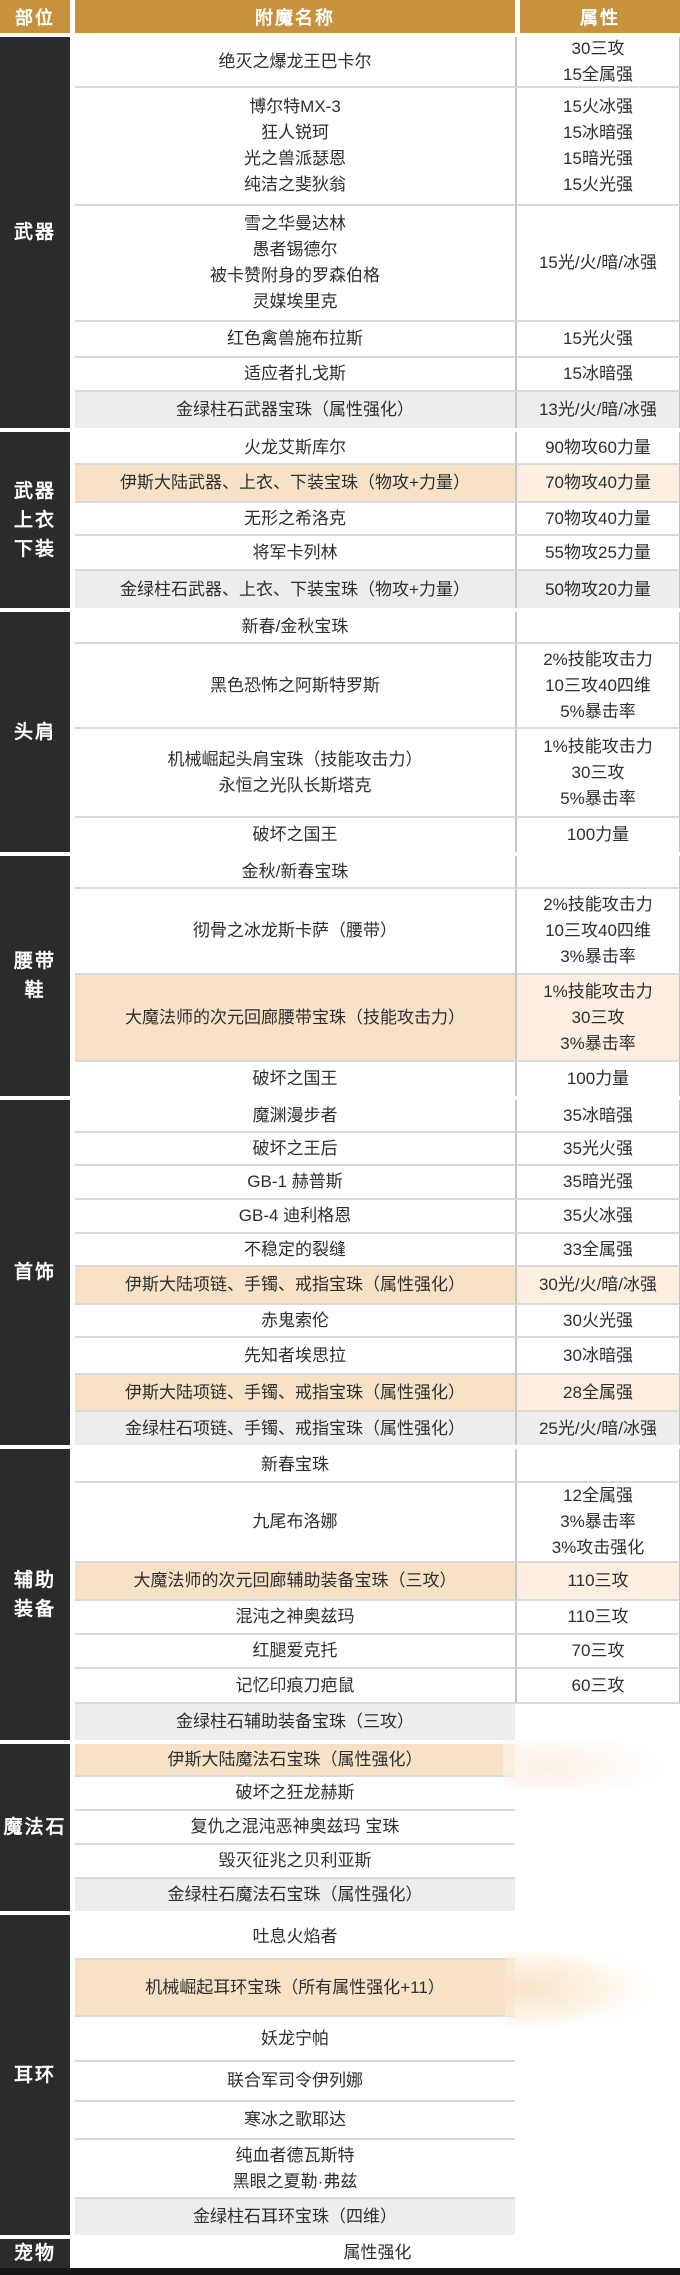  Describe the element at coordinates (295, 301) in the screenshot. I see `text-line: 灵媒埃里克` at that location.